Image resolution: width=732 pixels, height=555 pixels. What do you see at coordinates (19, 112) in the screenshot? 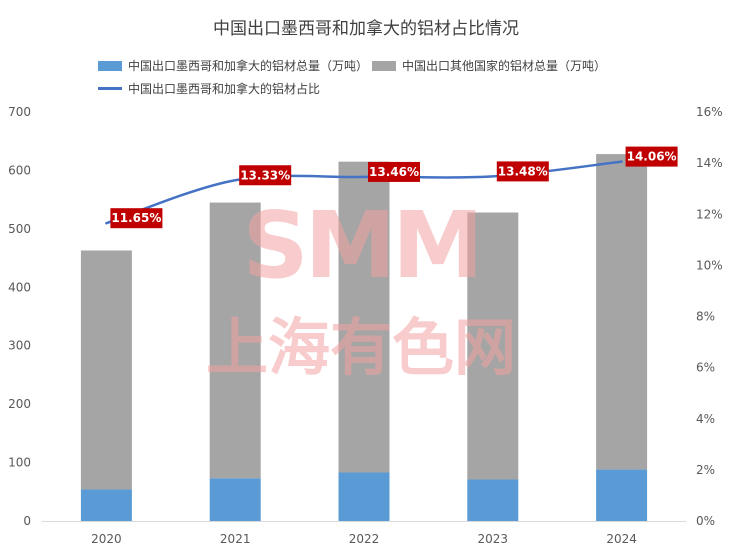
I see `y-left-tick-label: 700` at bounding box center [19, 112].